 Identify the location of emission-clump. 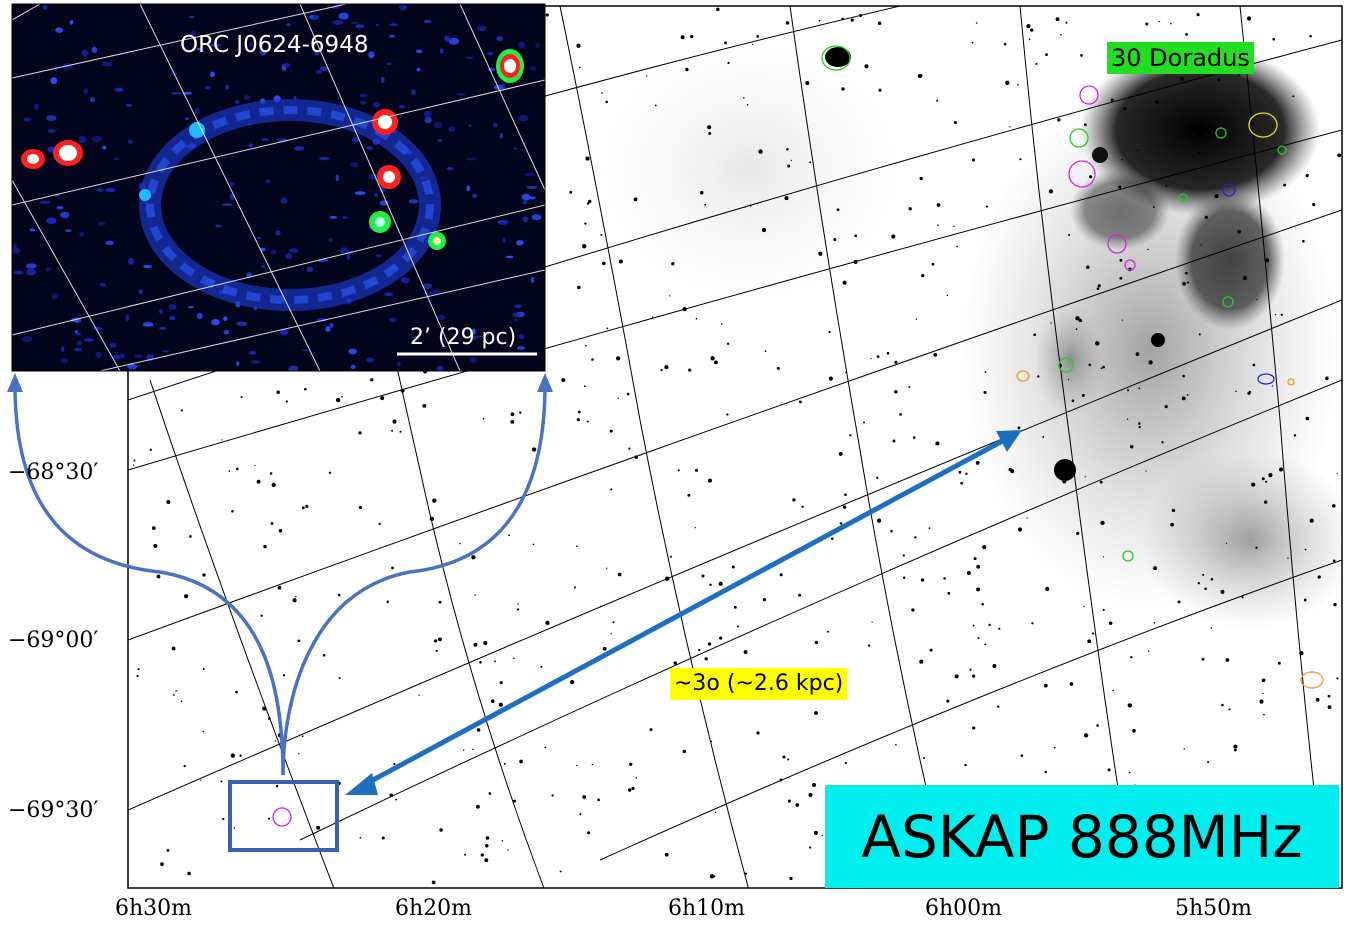
(1120, 210).